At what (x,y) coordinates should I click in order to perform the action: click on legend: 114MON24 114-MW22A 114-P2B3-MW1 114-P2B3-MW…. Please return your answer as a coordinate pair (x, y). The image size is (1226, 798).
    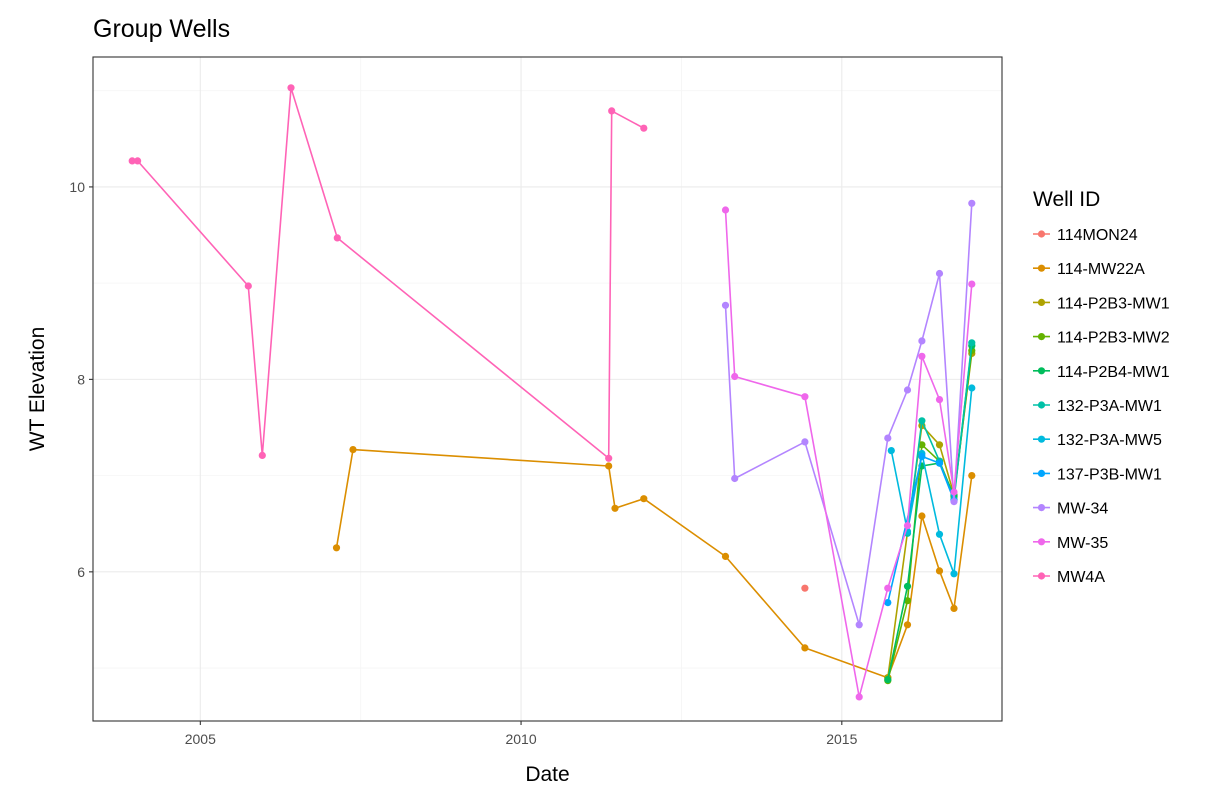
    Looking at the image, I should click on (1101, 406).